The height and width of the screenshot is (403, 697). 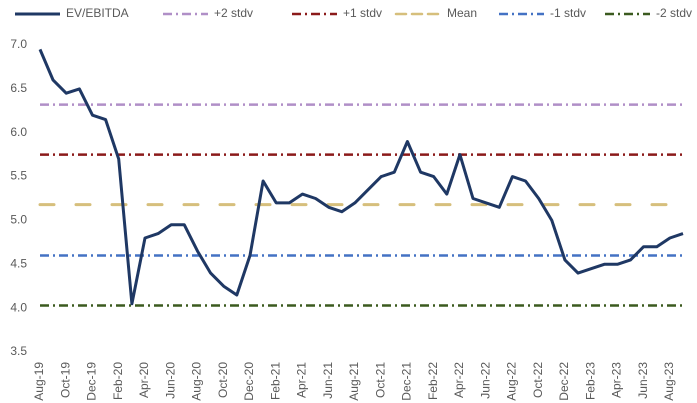 What do you see at coordinates (354, 381) in the screenshot?
I see `x-tick-label: Aug-21` at bounding box center [354, 381].